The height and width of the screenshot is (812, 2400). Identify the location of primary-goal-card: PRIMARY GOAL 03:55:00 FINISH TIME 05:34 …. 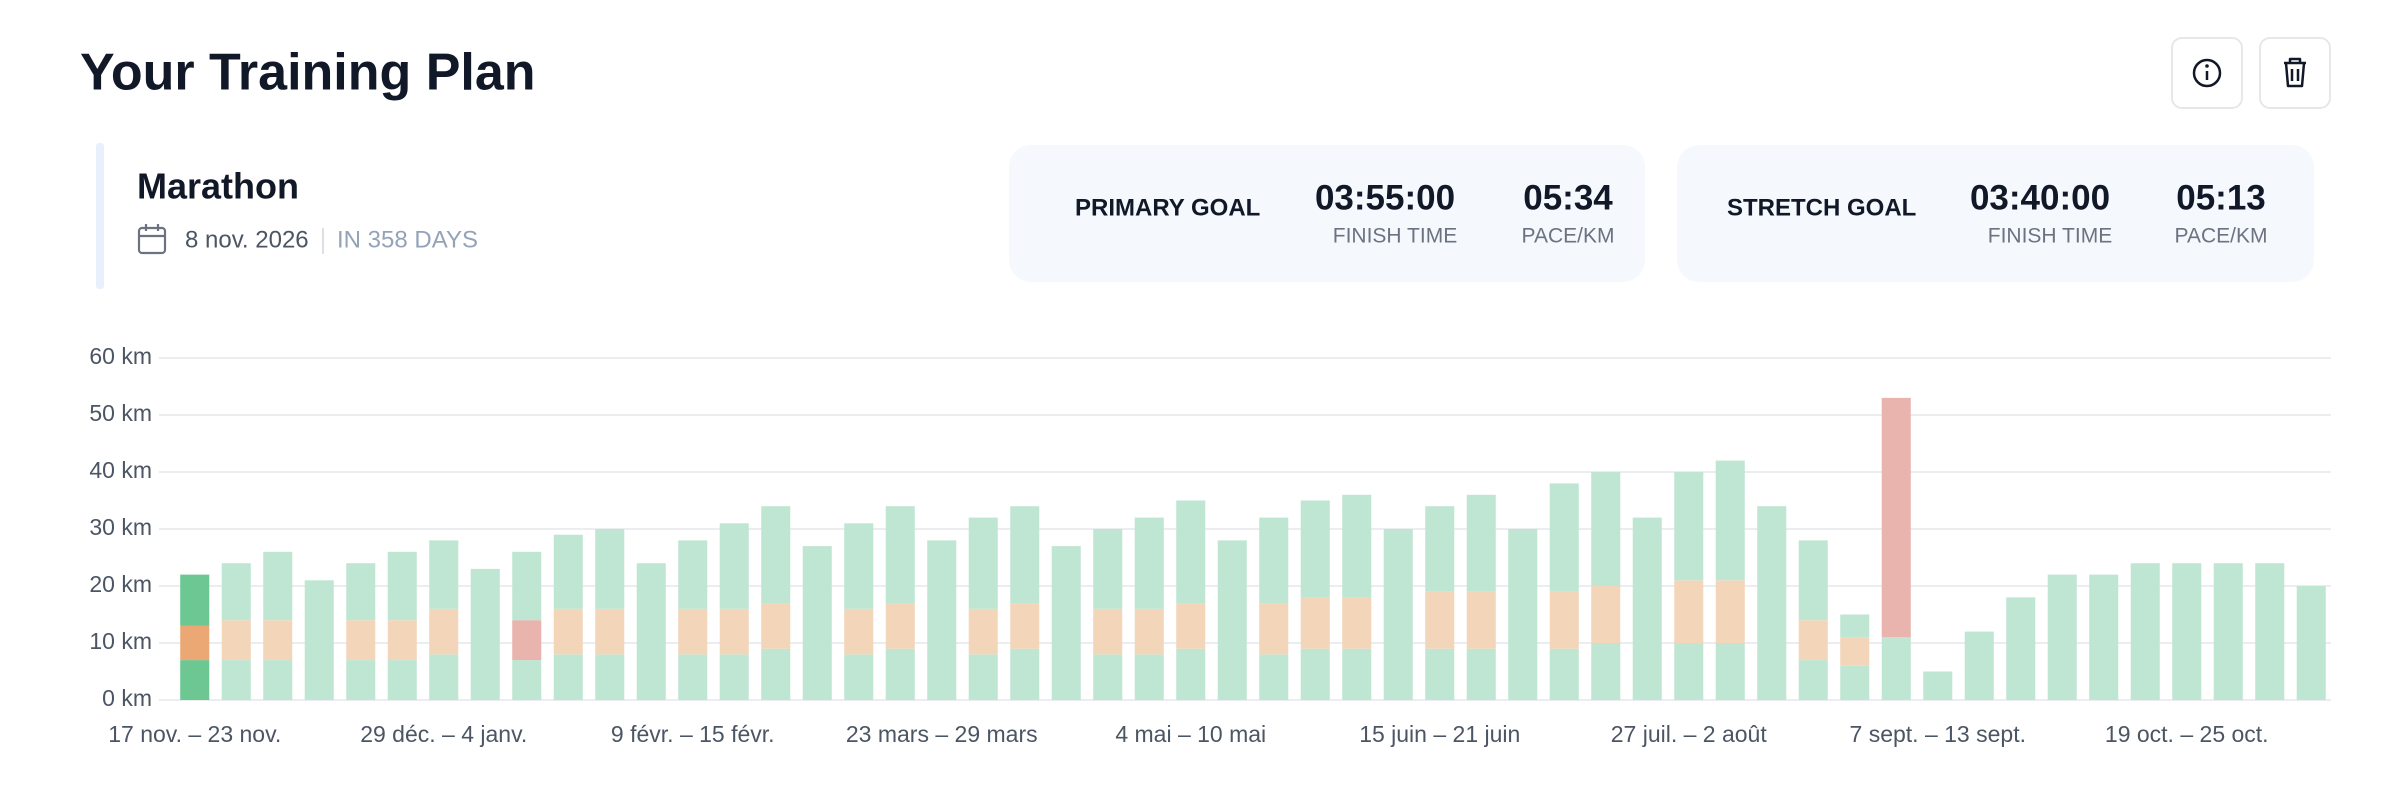
(1327, 213).